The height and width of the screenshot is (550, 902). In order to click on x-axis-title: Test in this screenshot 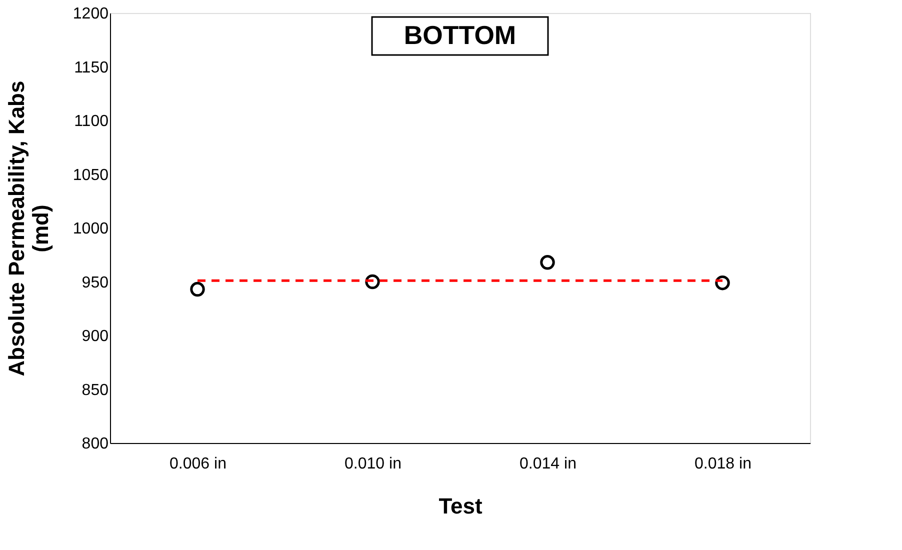, I will do `click(460, 506)`.